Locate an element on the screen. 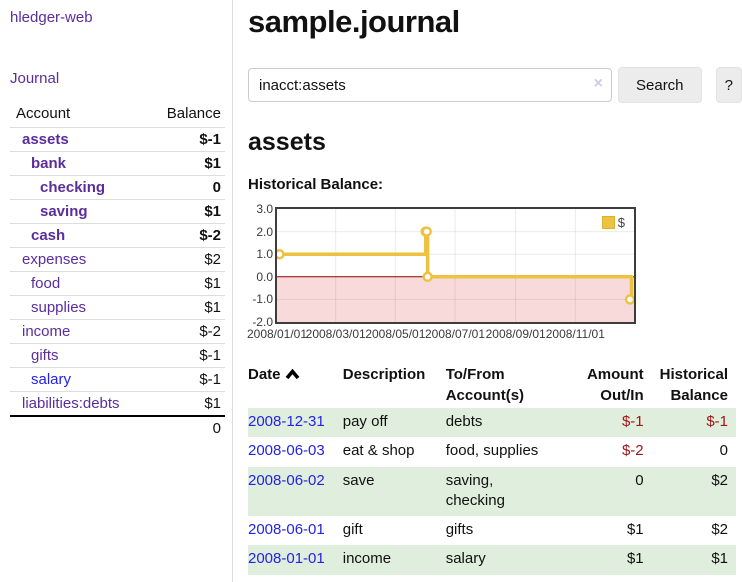  account-link: supplies is located at coordinates (59, 307).